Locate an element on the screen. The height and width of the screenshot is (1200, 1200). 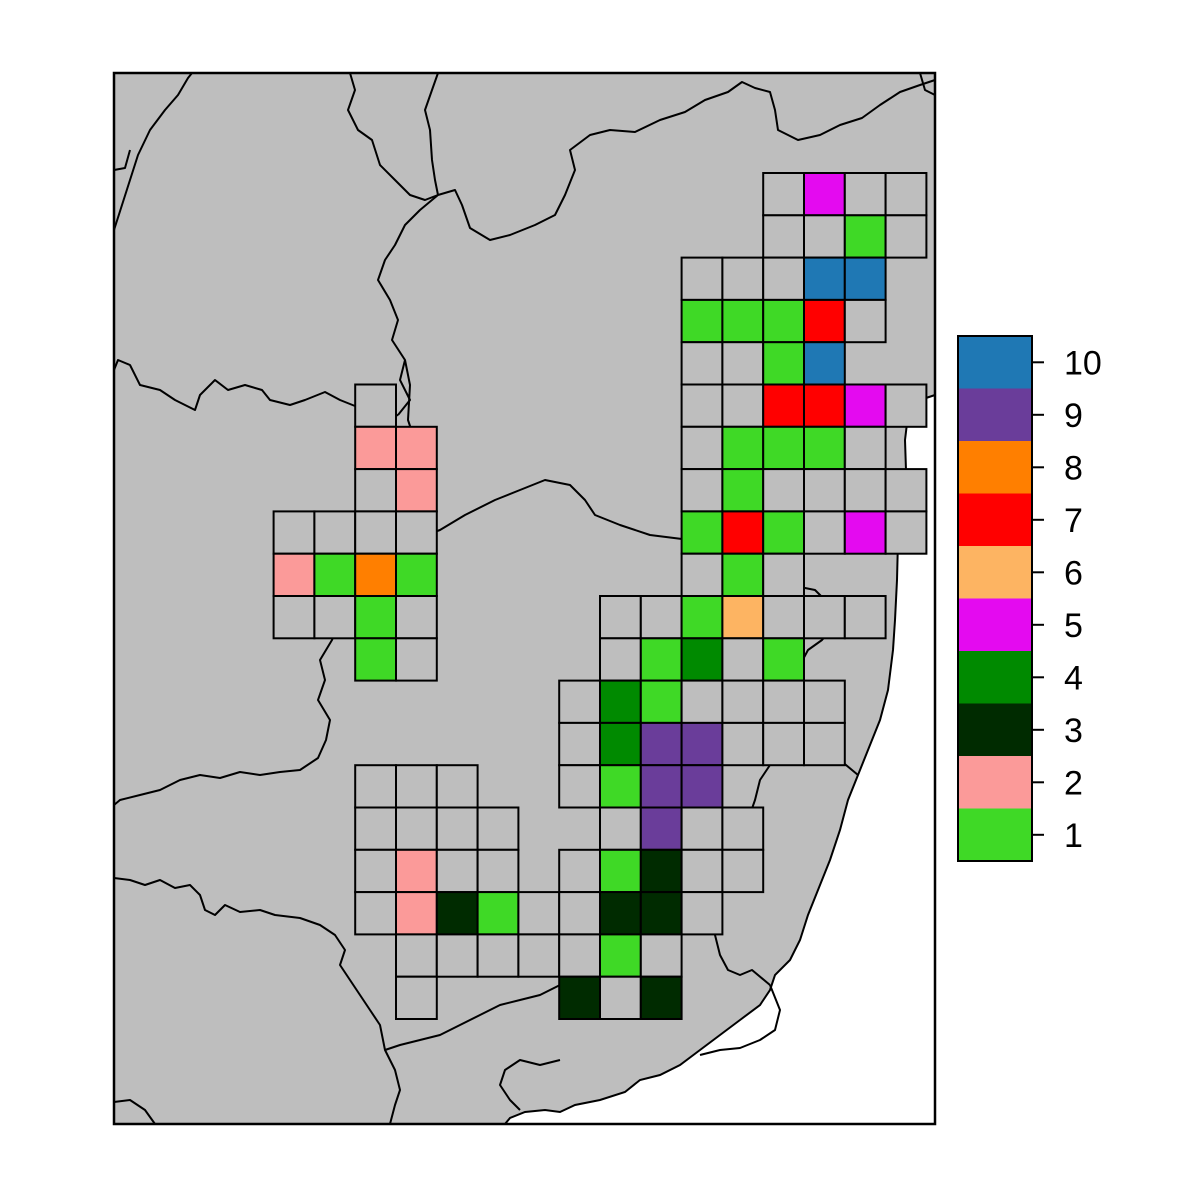
legend-label: 5 is located at coordinates (1073, 626).